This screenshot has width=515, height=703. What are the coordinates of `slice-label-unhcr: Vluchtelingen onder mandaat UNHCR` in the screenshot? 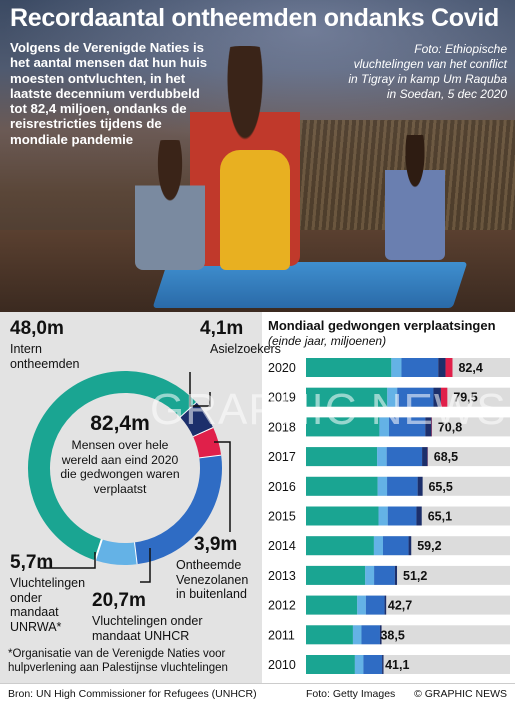 It's located at (147, 628).